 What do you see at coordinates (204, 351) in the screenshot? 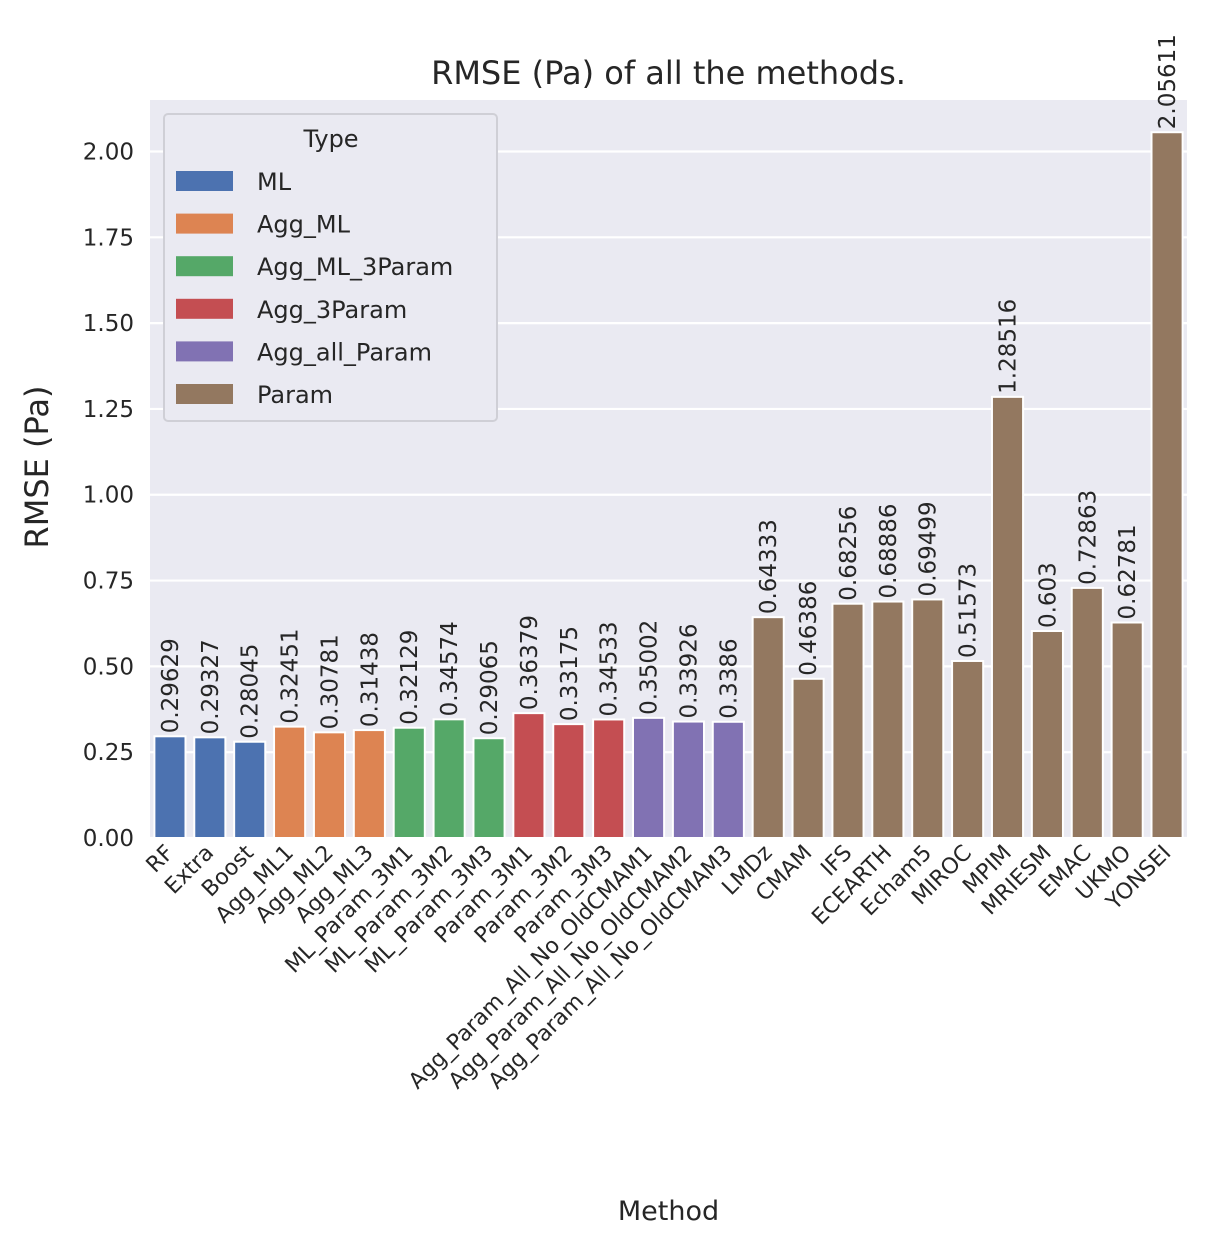
I see `legend-swatch-agg_all_param` at bounding box center [204, 351].